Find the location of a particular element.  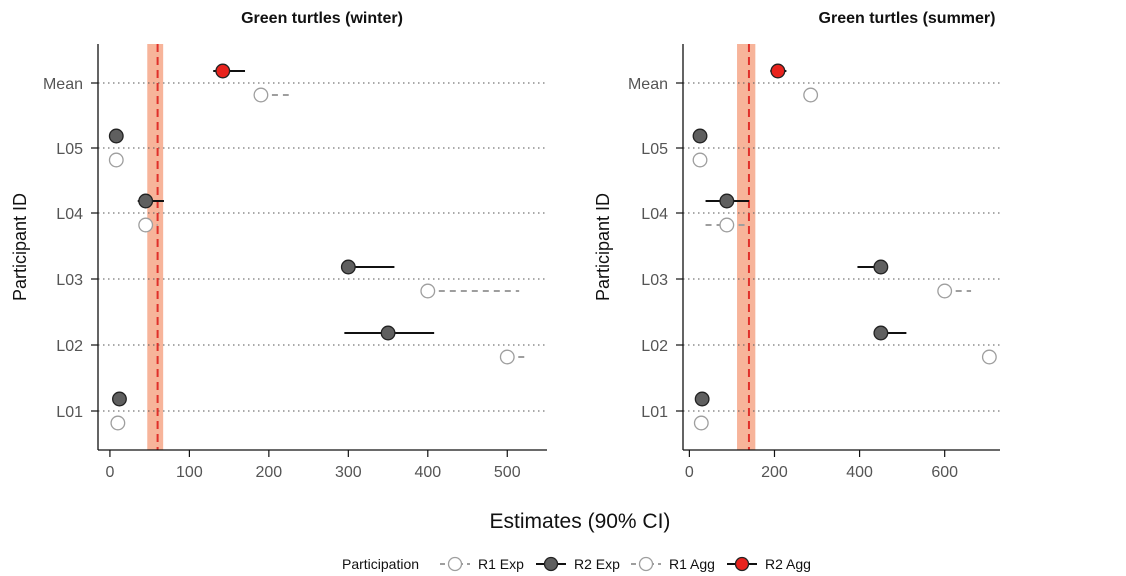

panel-title: Green turtles (summer) is located at coordinates (907, 18).